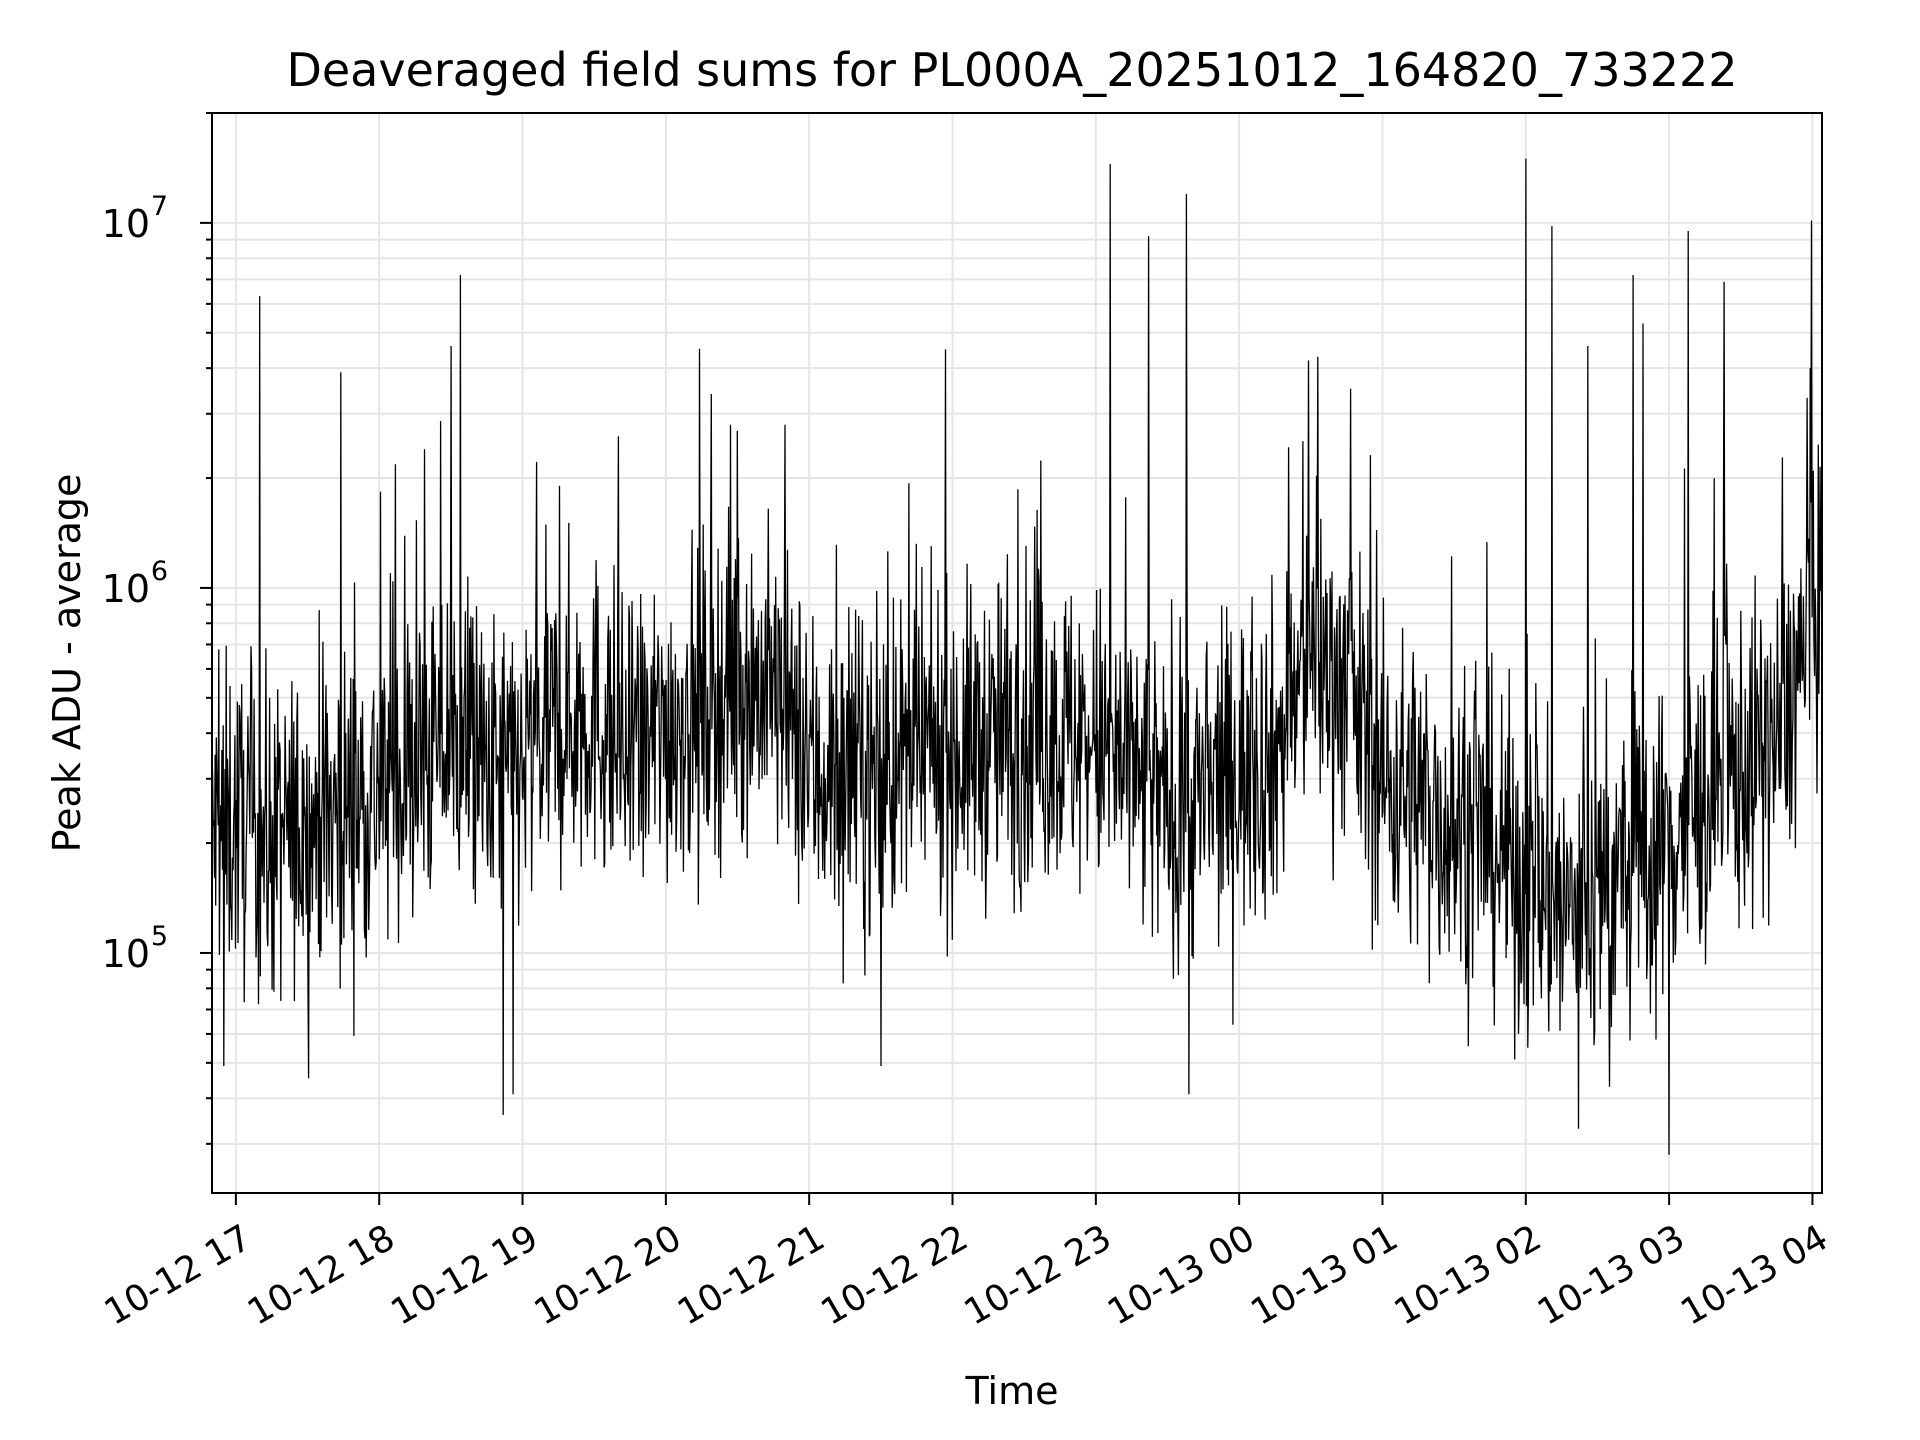 The image size is (1920, 1440). I want to click on y-tick-label: 10 5, so click(135, 948).